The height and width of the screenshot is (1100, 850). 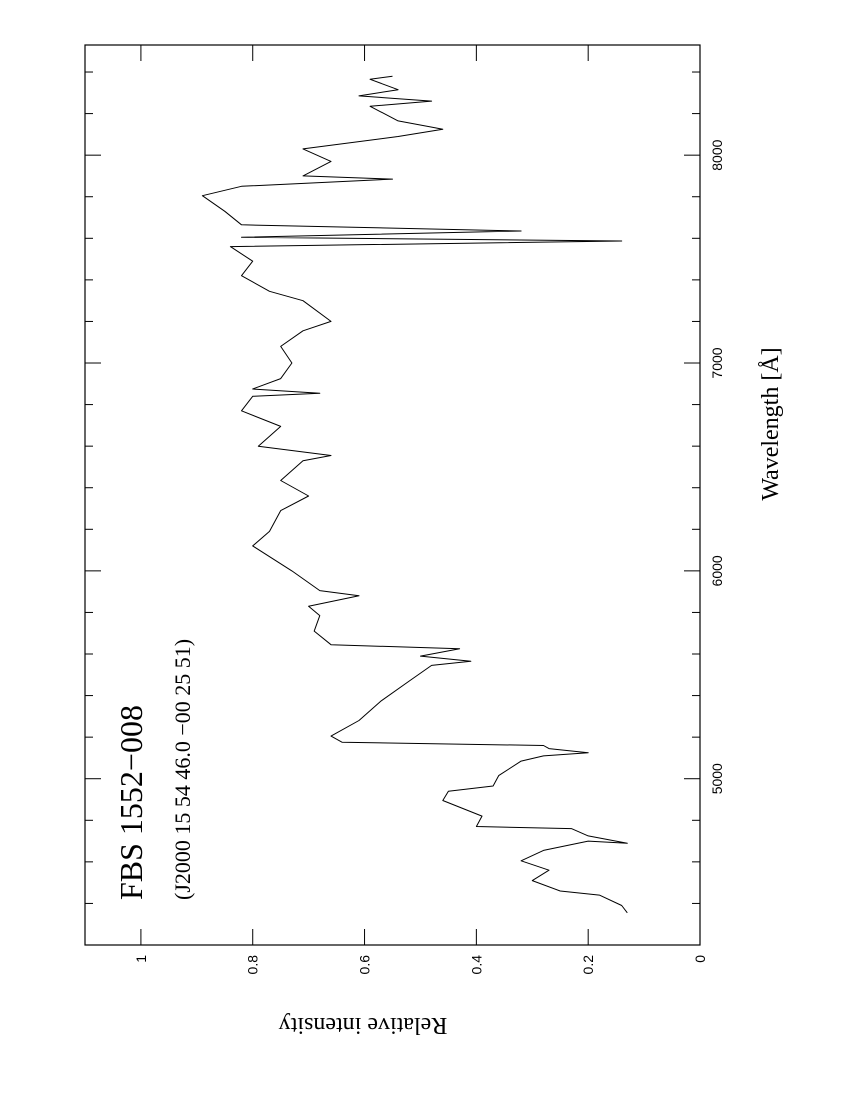 I want to click on y-tick-label: 0.4, so click(x=476, y=965).